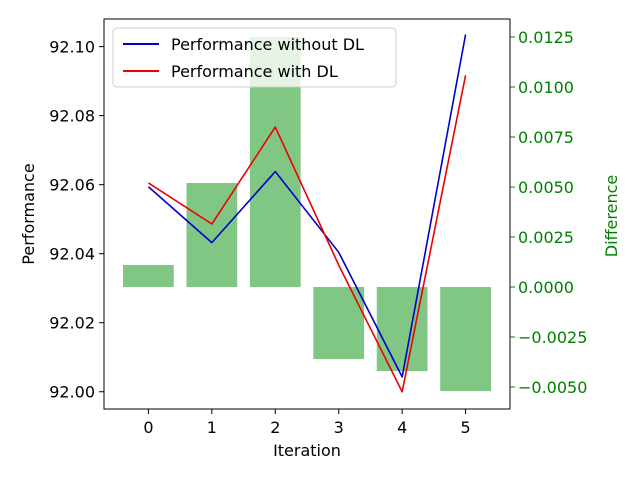  I want to click on x-tick-label: 1, so click(212, 427).